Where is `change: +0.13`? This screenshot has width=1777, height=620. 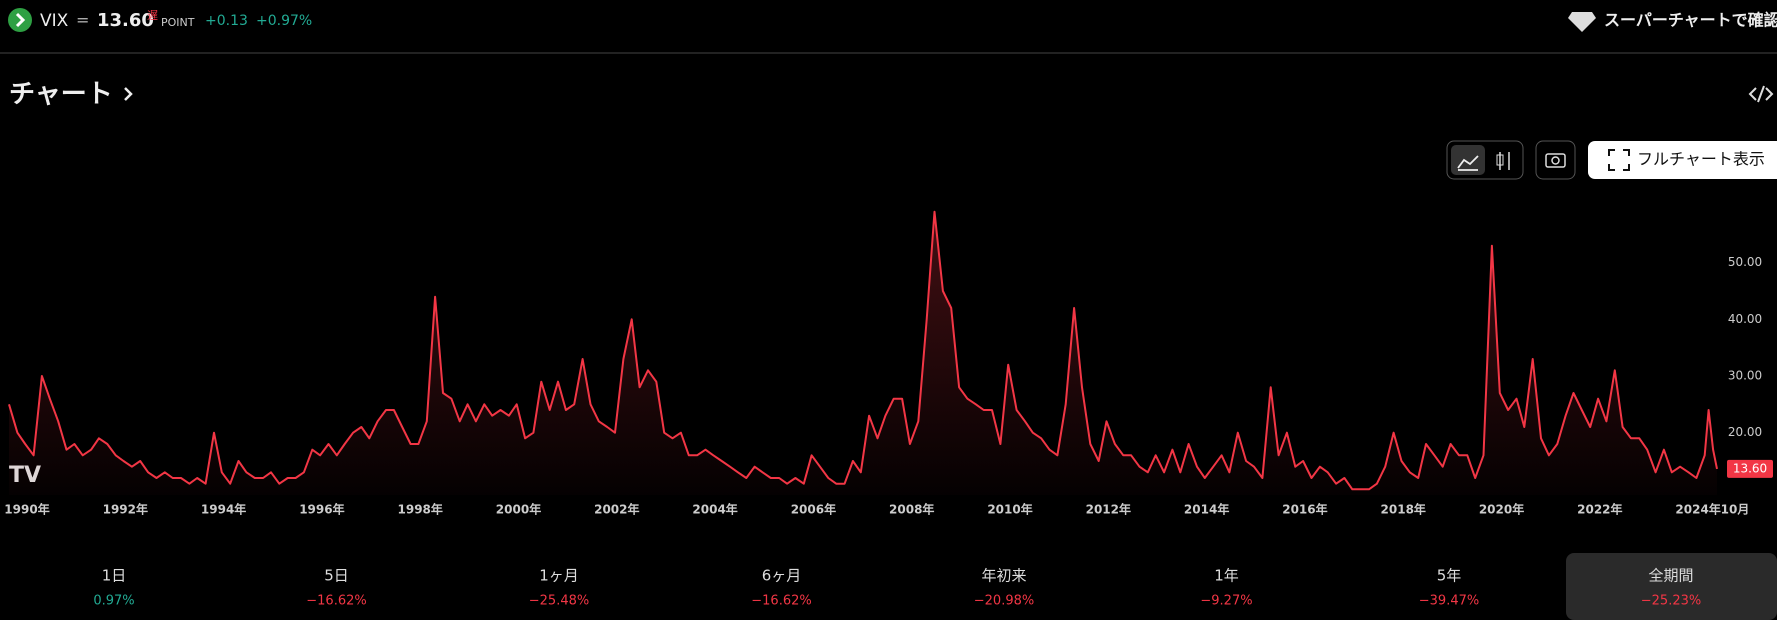
change: +0.13 is located at coordinates (226, 21).